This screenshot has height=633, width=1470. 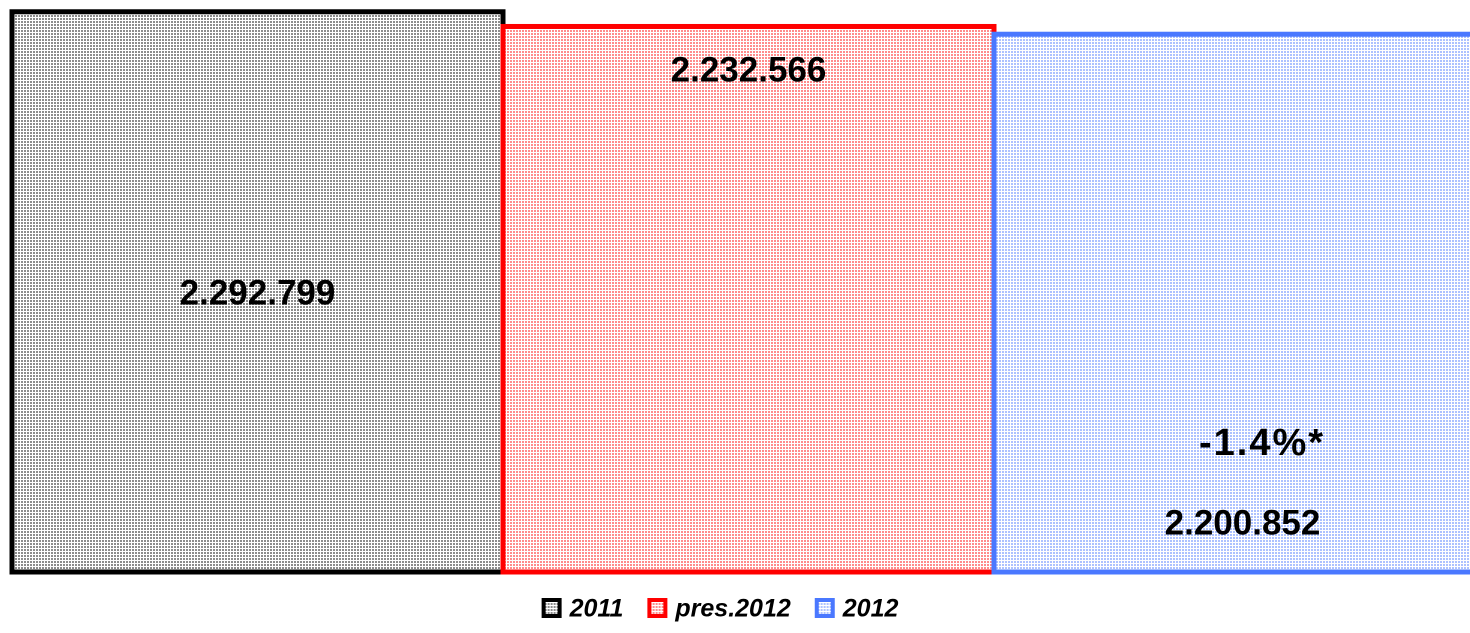 I want to click on data-label: 2.292.799, so click(x=258, y=292).